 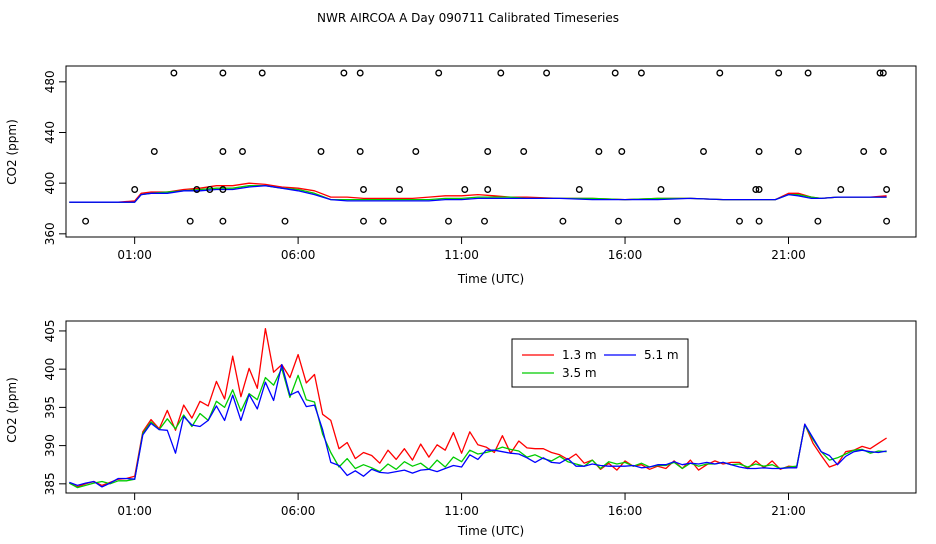 I want to click on bottom-y-tick-label: 400, so click(x=50, y=369).